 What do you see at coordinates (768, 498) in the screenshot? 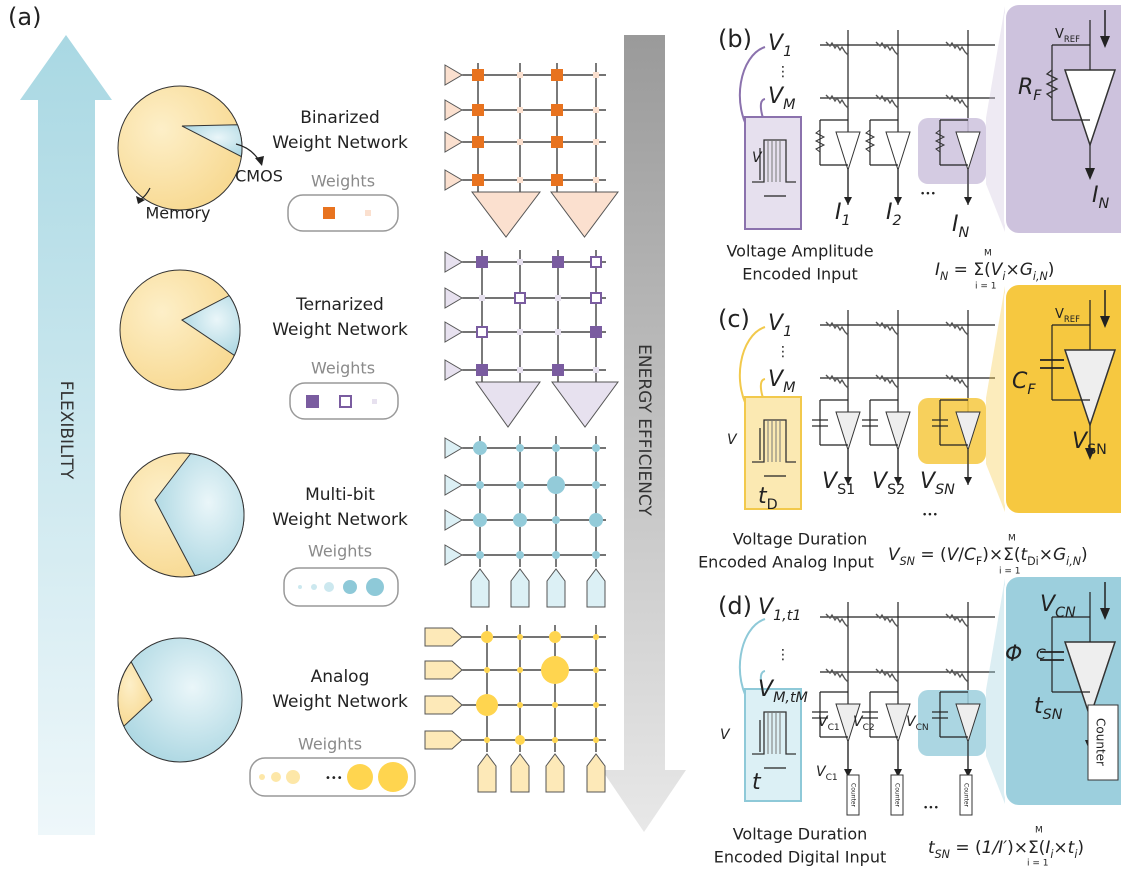
I see `var-label: tD` at bounding box center [768, 498].